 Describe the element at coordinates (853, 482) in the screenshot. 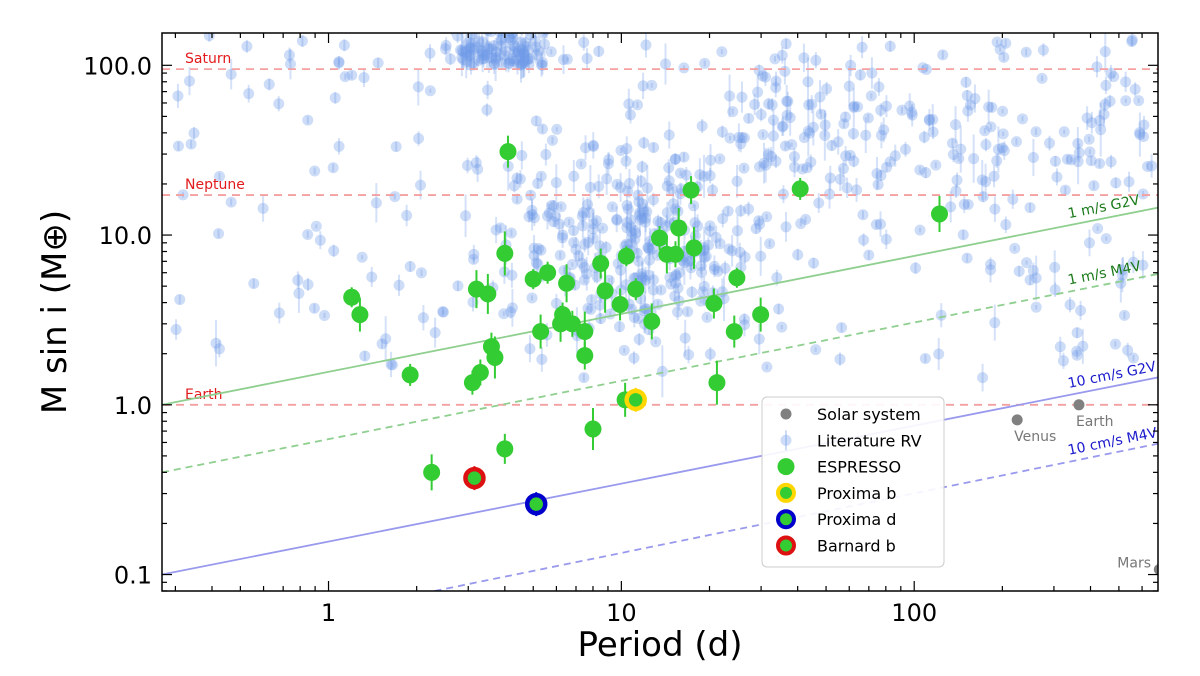

I see `legend-box` at that location.